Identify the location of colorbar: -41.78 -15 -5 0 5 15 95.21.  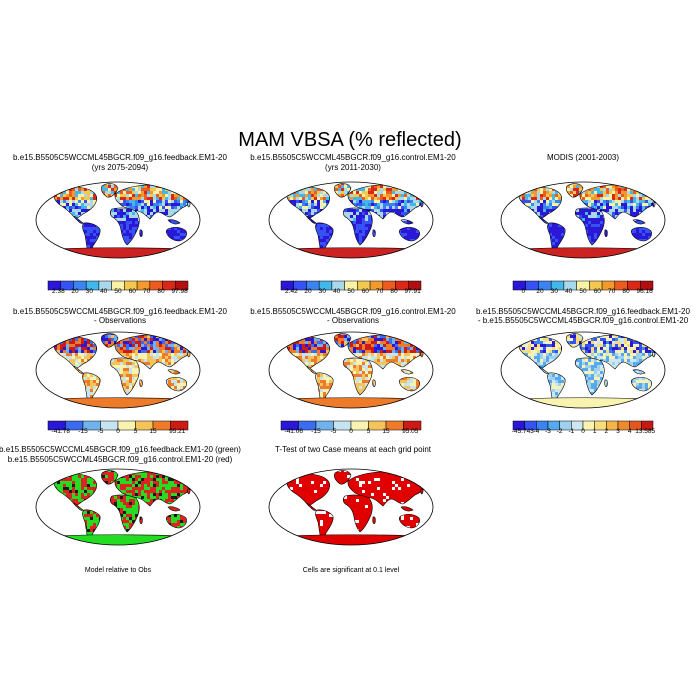
(118, 427).